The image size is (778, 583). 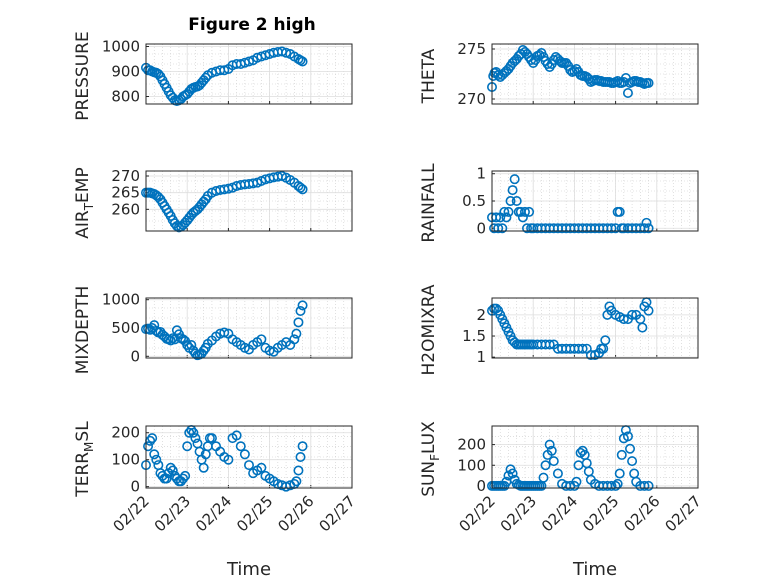 What do you see at coordinates (559, 513) in the screenshot?
I see `x-tick-label: 02/24` at bounding box center [559, 513].